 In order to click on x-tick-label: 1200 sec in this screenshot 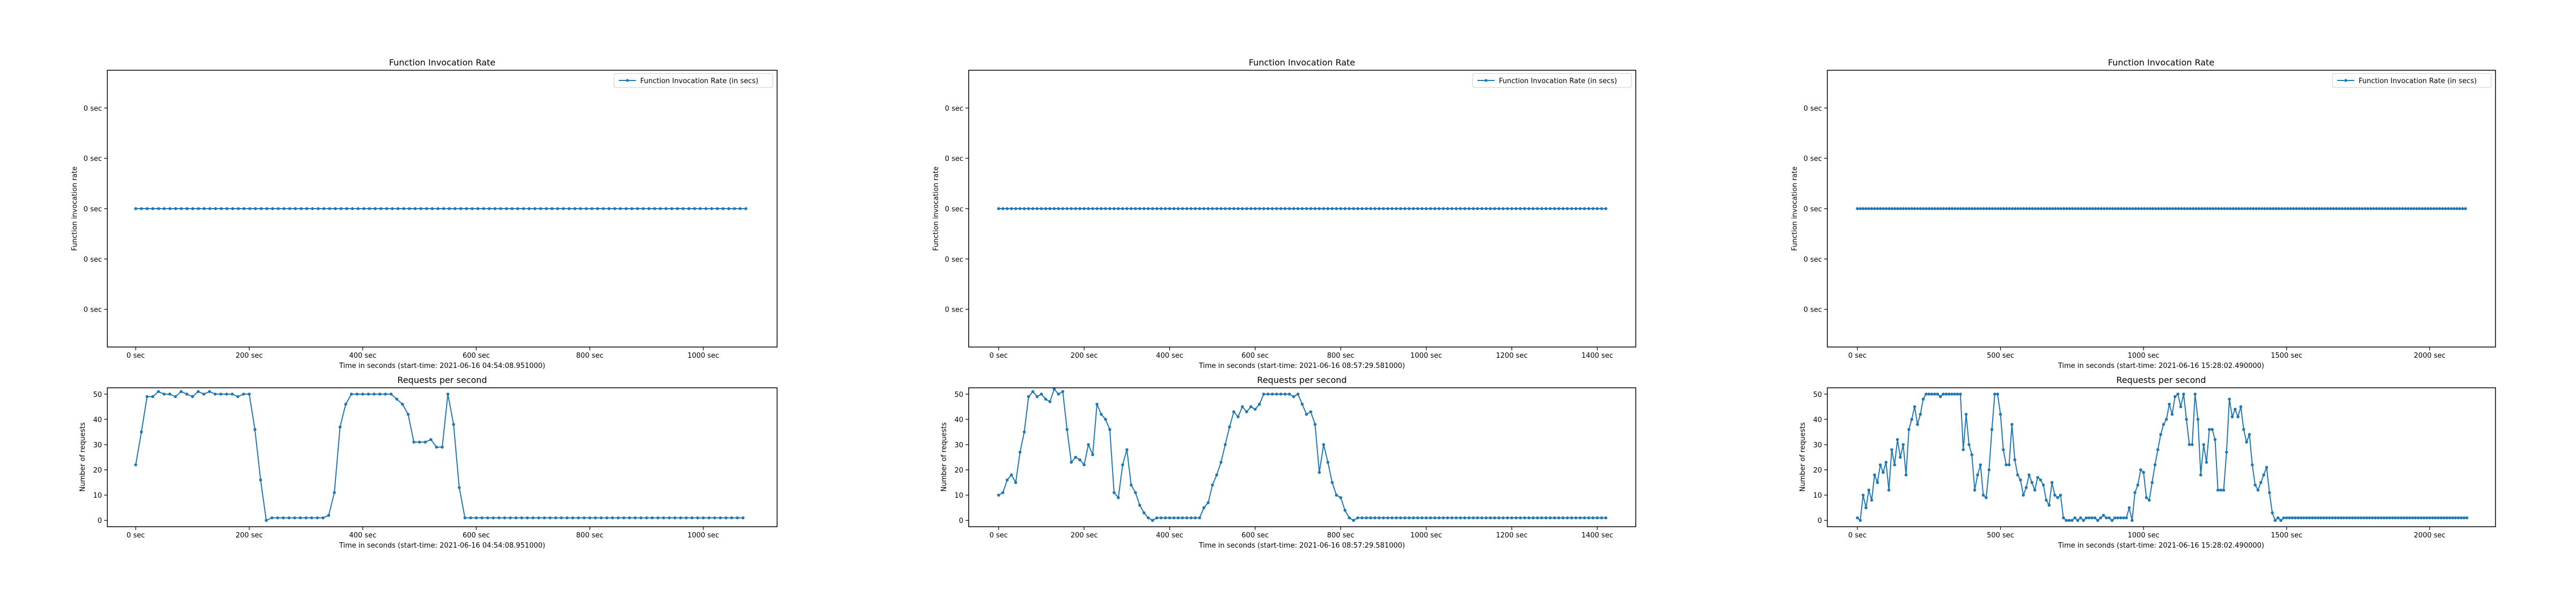, I will do `click(1511, 536)`.